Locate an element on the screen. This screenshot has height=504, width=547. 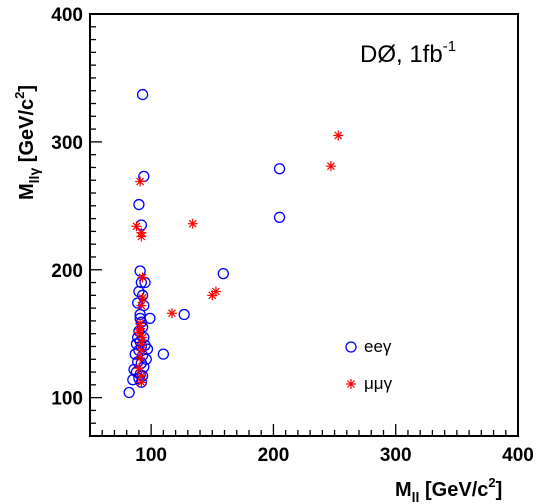
x-tick-label: 400 is located at coordinates (518, 455).